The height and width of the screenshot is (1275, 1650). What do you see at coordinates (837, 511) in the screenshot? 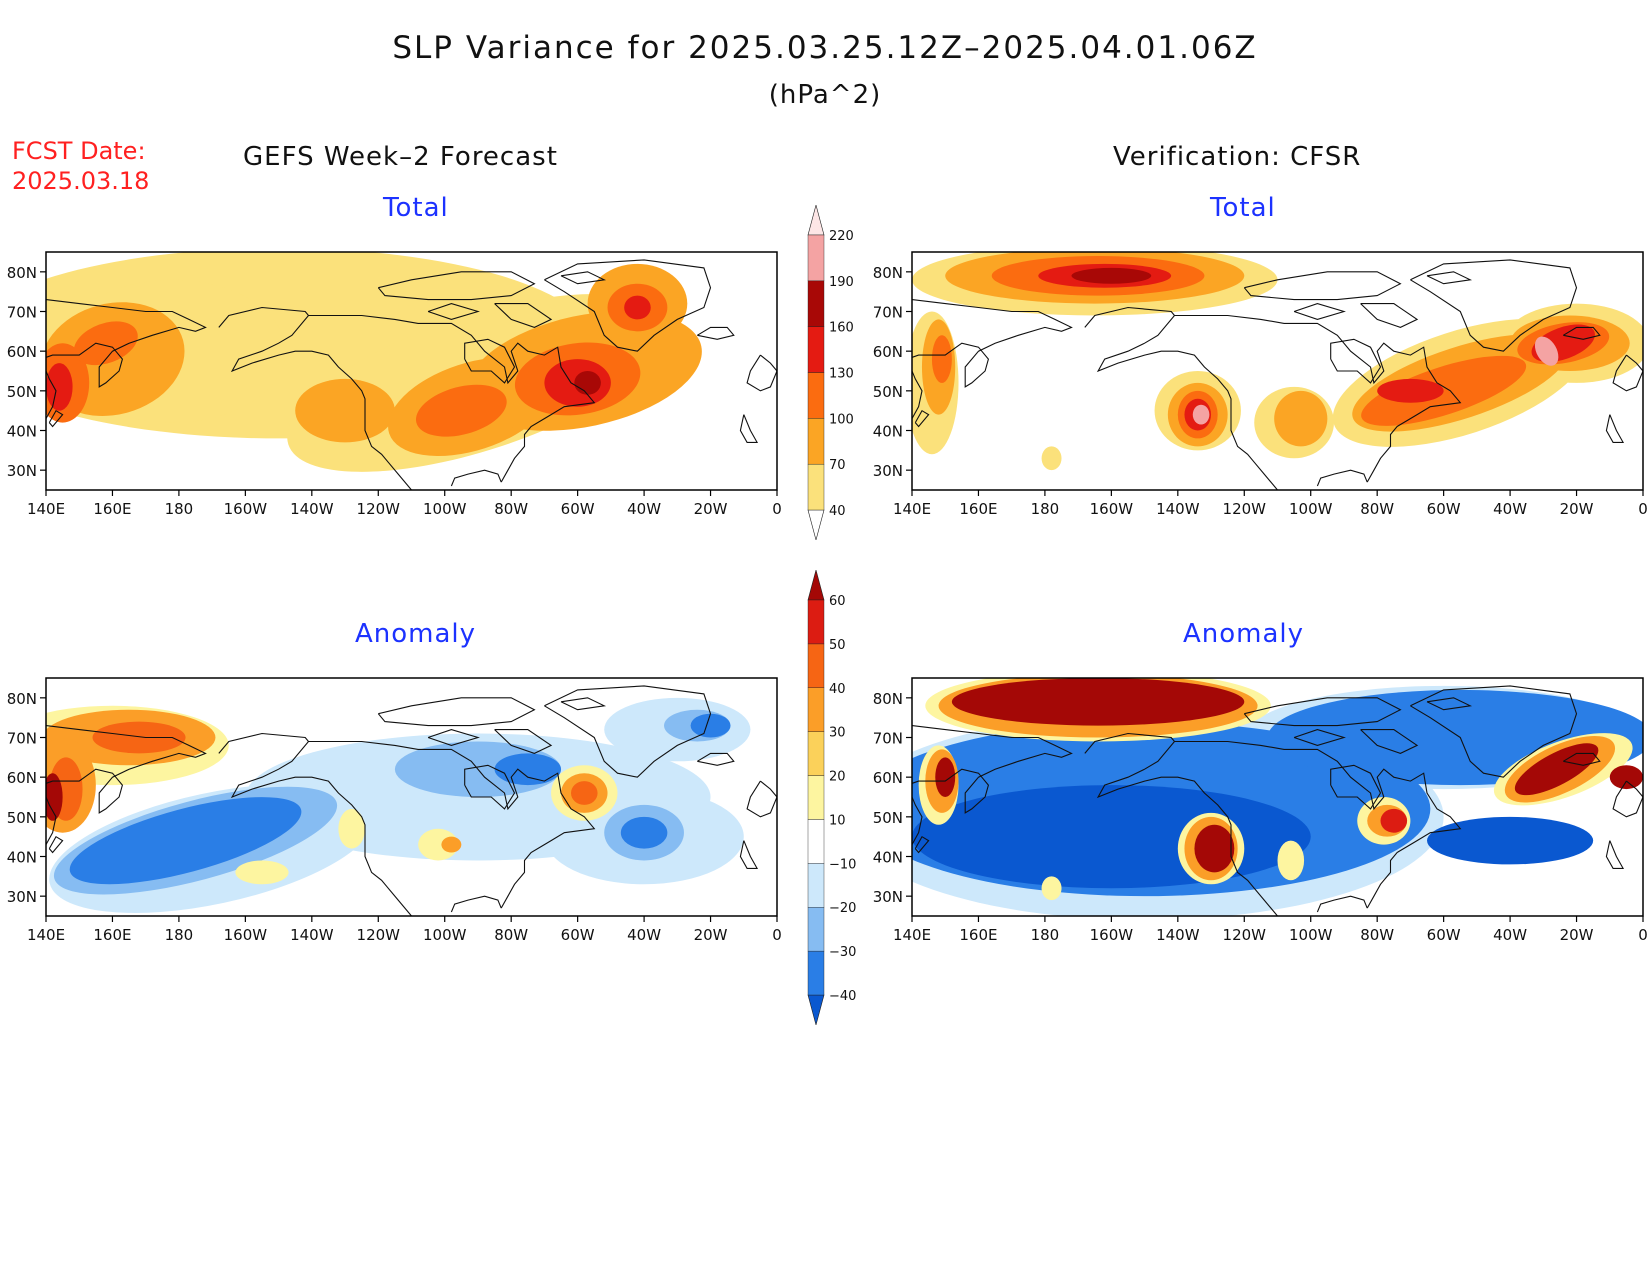
I see `colorbar-total-tick-label: 40` at bounding box center [837, 511].